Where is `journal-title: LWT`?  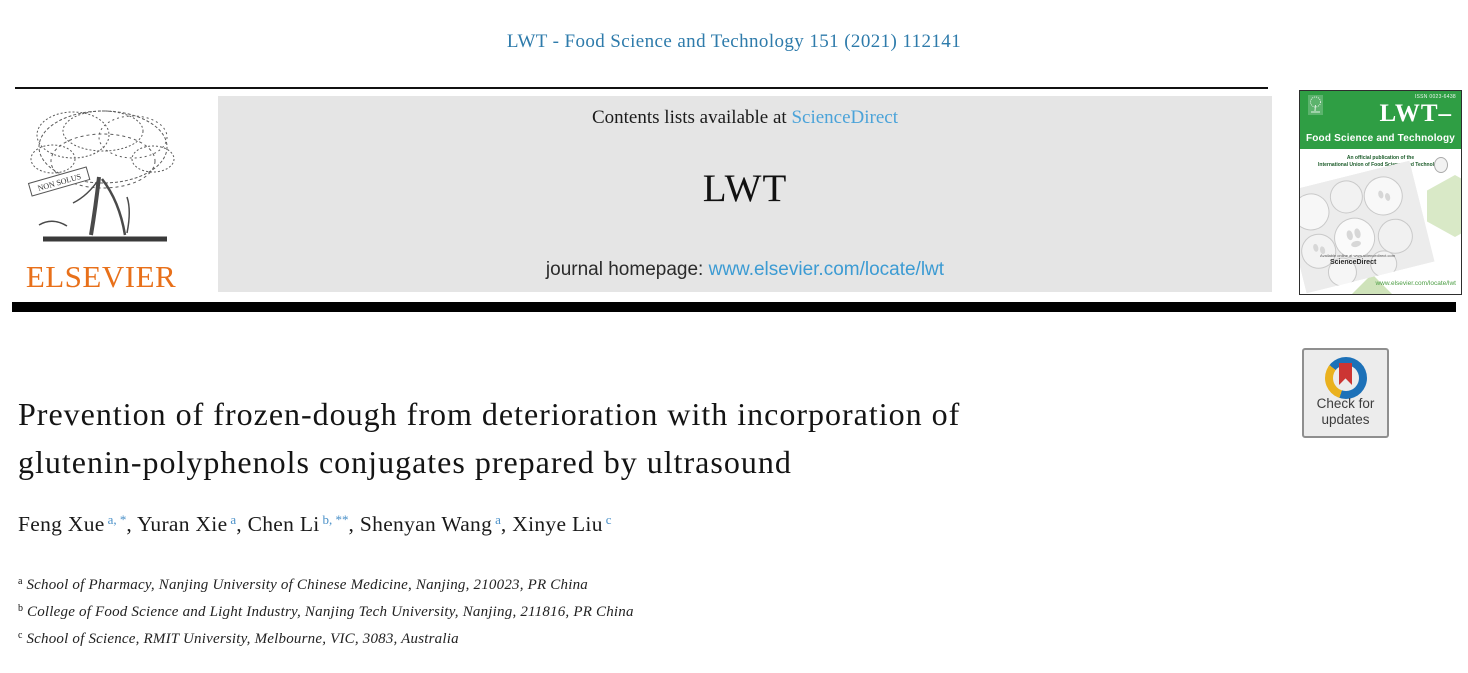 journal-title: LWT is located at coordinates (745, 188).